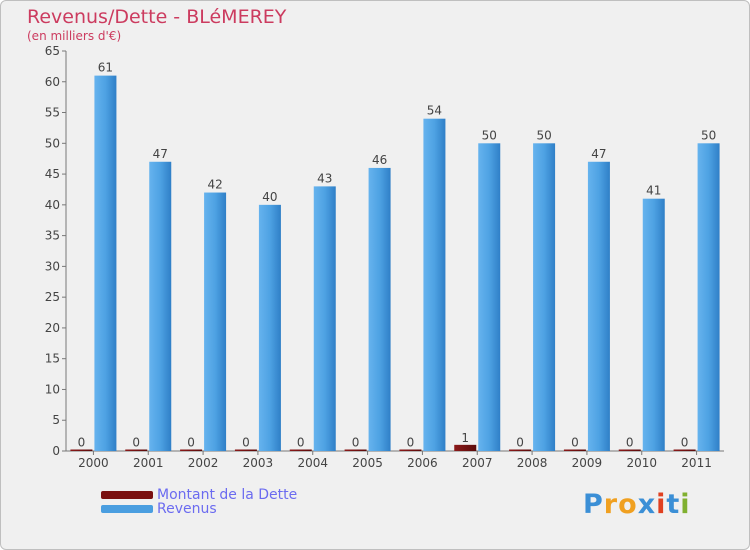 This screenshot has height=550, width=750. What do you see at coordinates (587, 463) in the screenshot?
I see `x-tick-label: 2009` at bounding box center [587, 463].